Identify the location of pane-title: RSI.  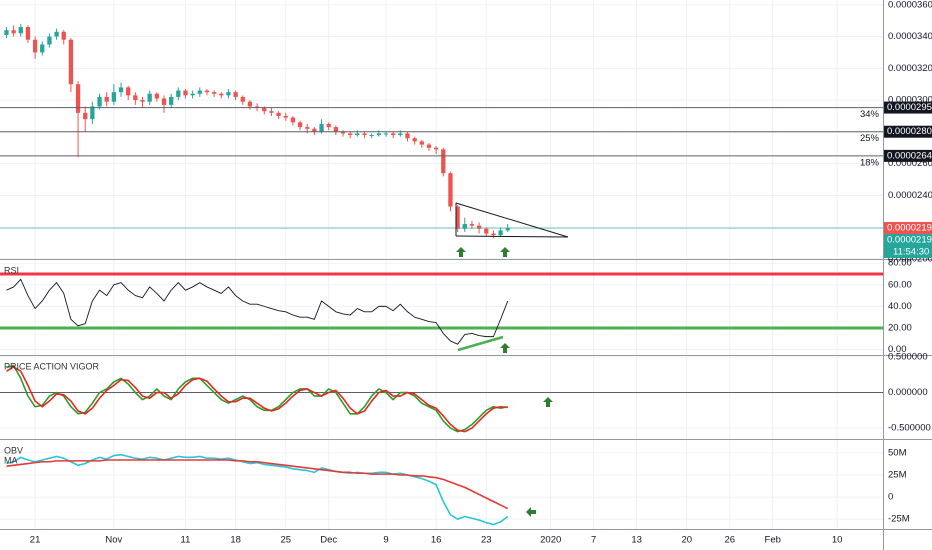
(11, 270).